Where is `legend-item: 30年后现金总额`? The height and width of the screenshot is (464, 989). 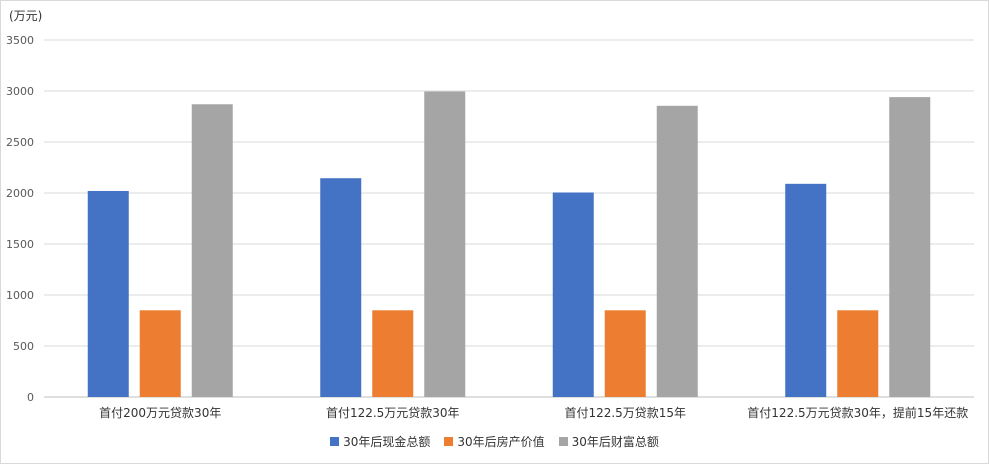
legend-item: 30年后现金总额 is located at coordinates (380, 441).